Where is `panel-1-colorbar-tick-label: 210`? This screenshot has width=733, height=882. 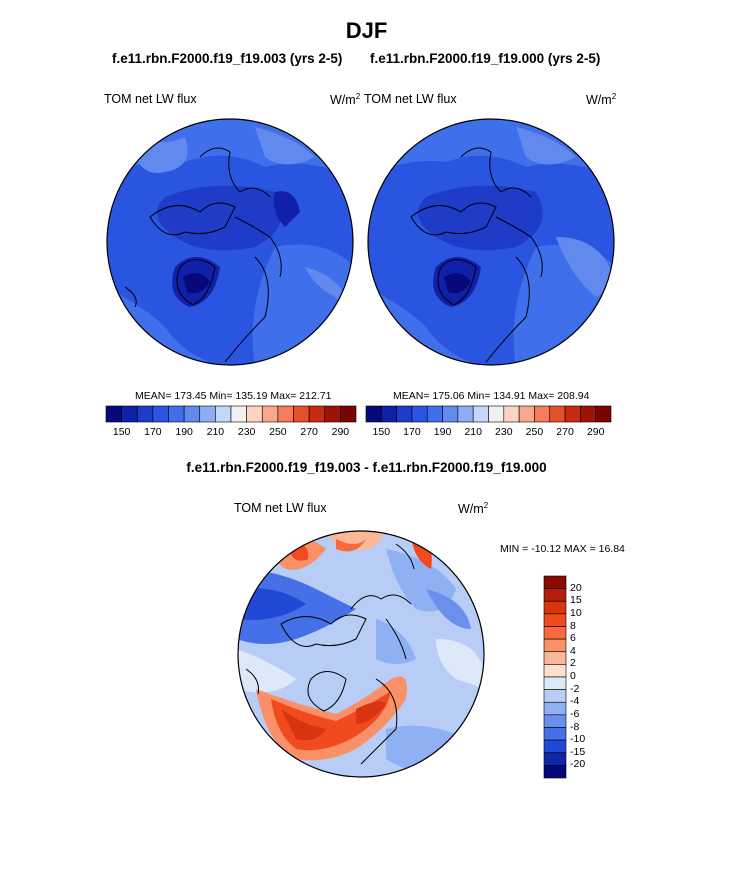
panel-1-colorbar-tick-label: 210 is located at coordinates (215, 432).